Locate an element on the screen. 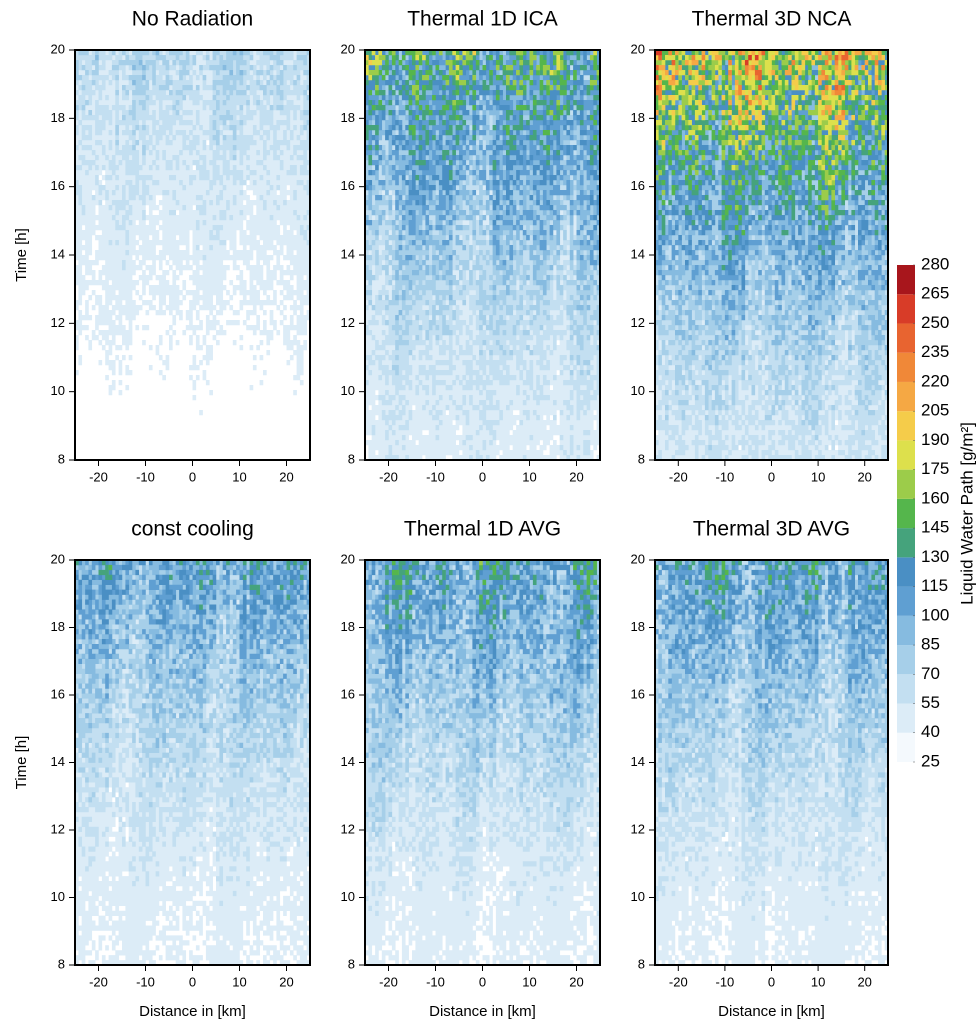  x-axis-label: Distance in [km] is located at coordinates (192, 1011).